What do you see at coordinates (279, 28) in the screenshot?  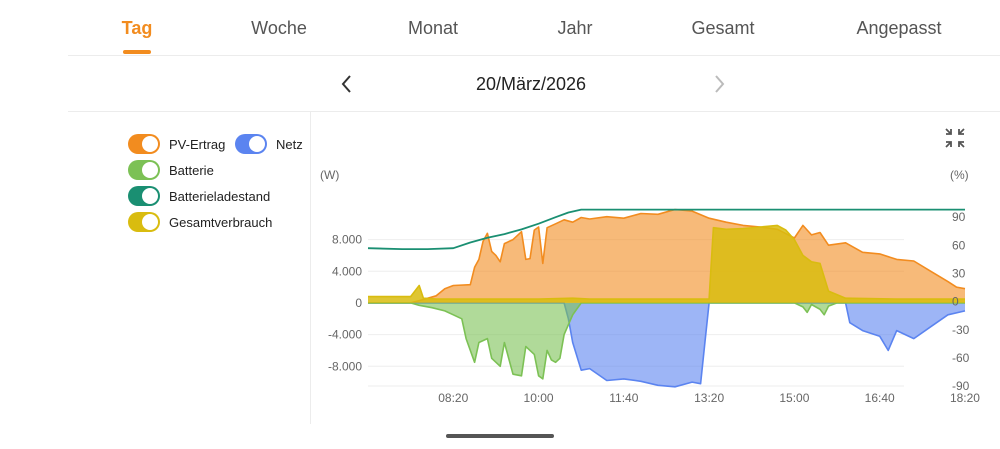 I see `tab-woche: Woche` at bounding box center [279, 28].